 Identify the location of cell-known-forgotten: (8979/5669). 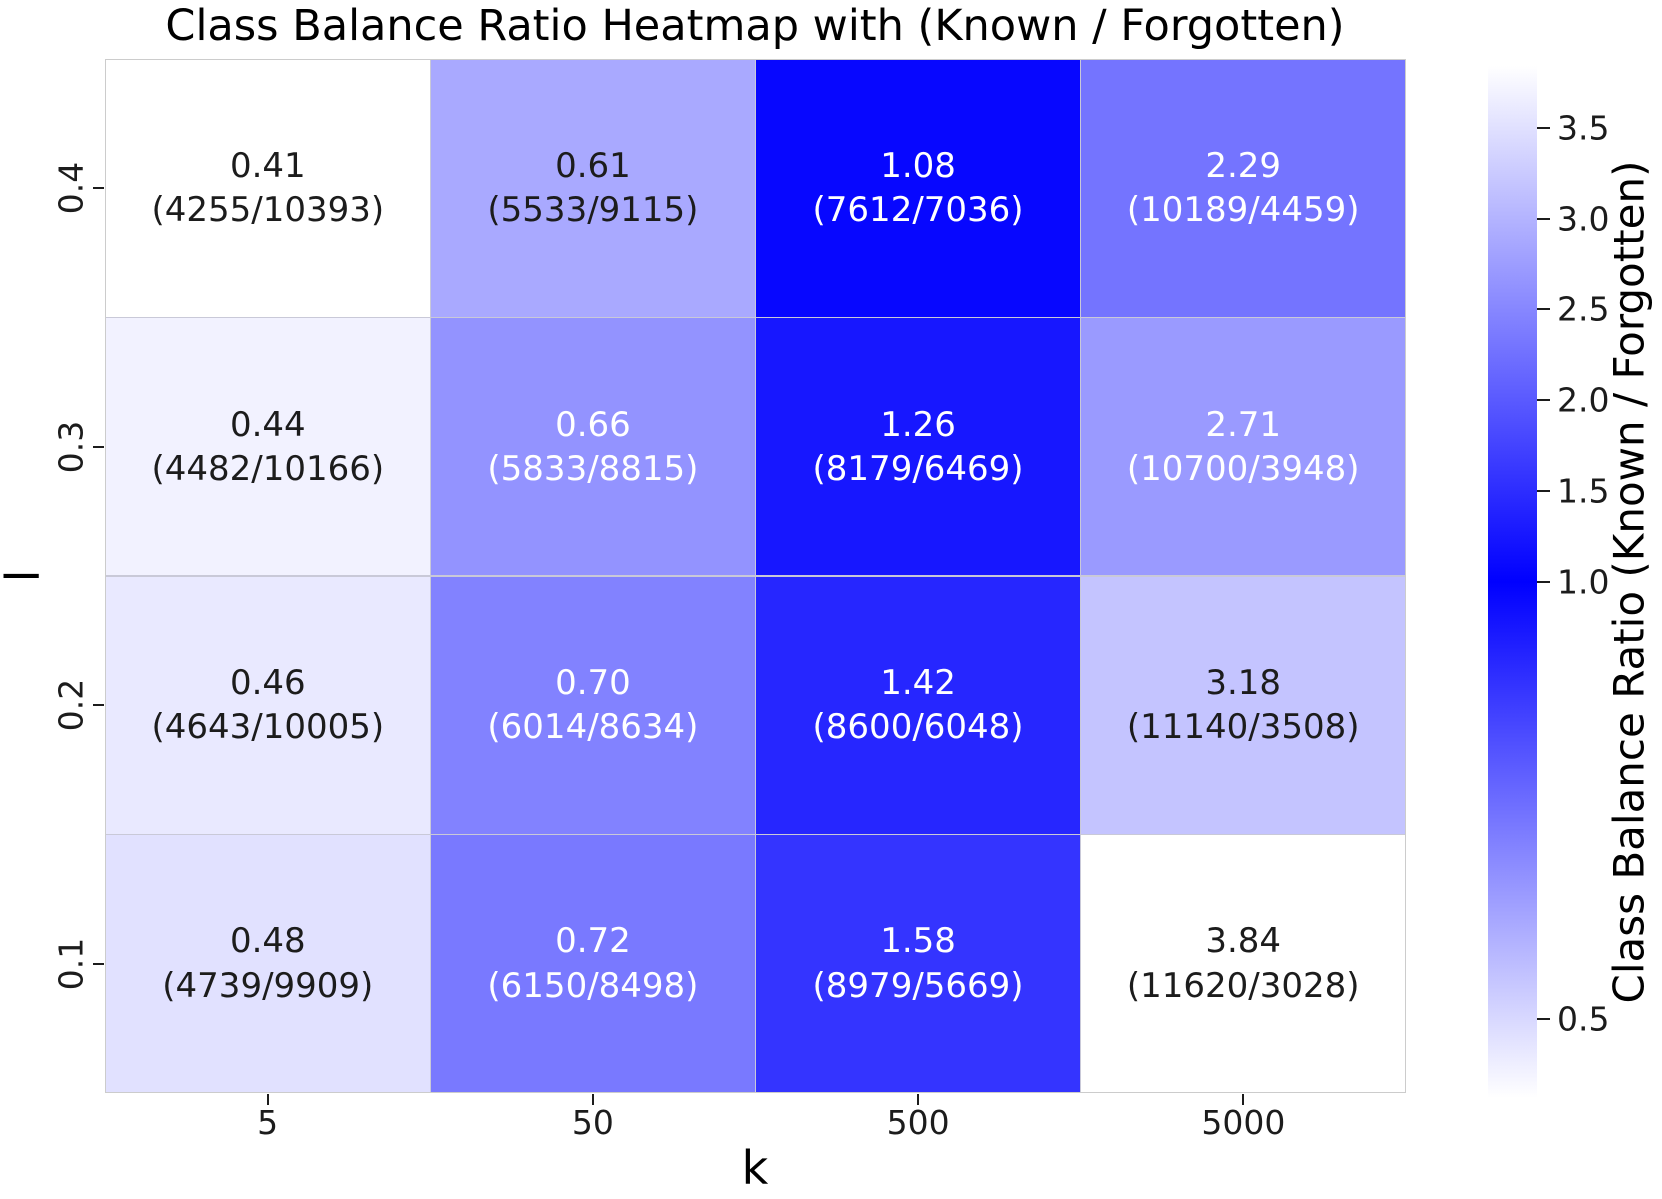
(918, 985).